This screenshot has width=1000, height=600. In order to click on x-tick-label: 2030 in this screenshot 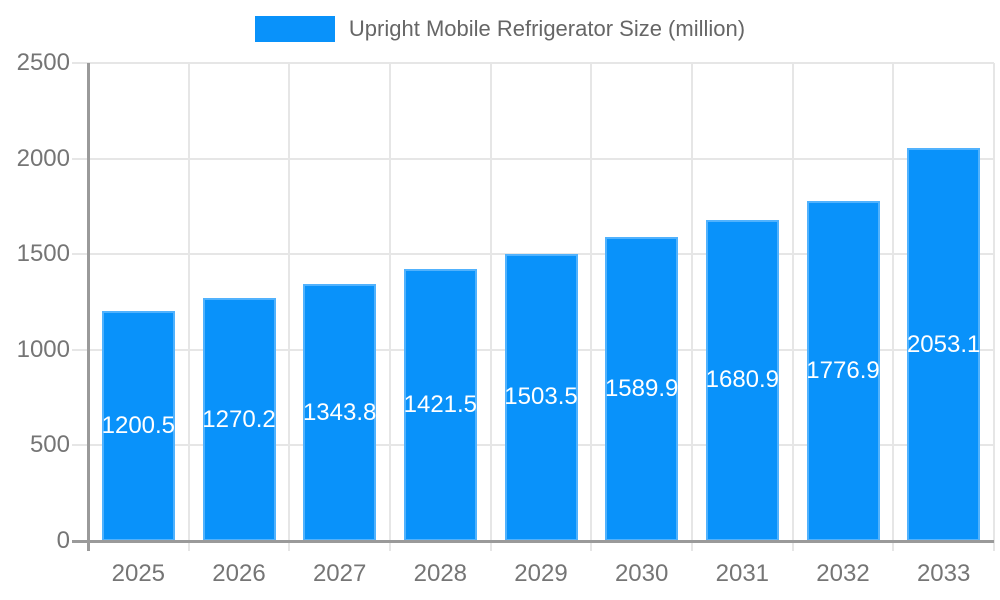, I will do `click(641, 573)`.